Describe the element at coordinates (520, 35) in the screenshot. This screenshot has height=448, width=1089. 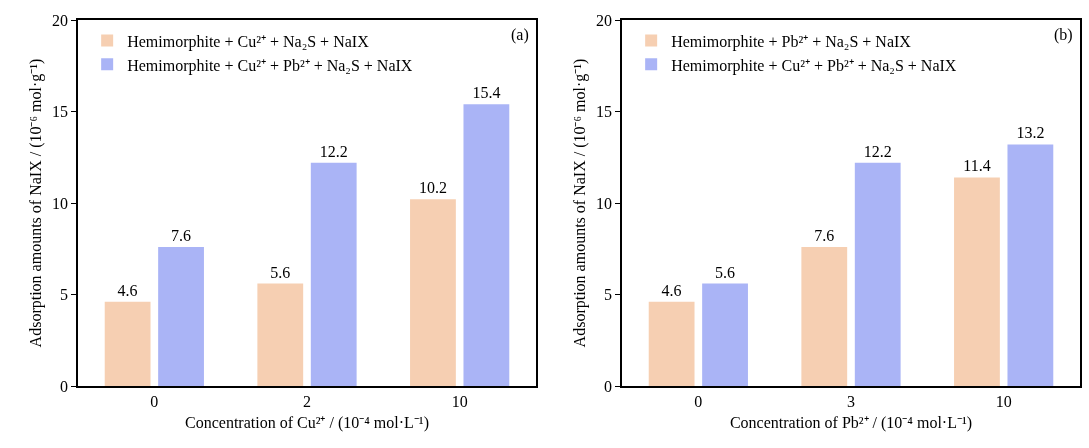
I see `annotation: (a)` at that location.